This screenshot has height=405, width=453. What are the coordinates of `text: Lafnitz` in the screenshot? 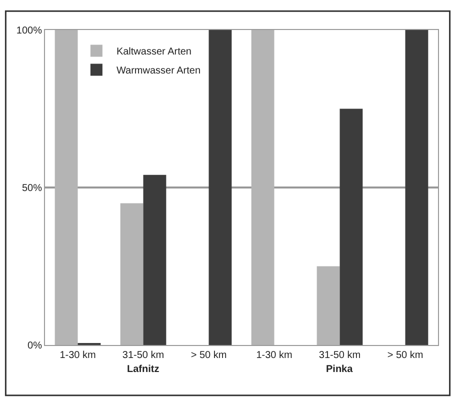 It's located at (143, 369).